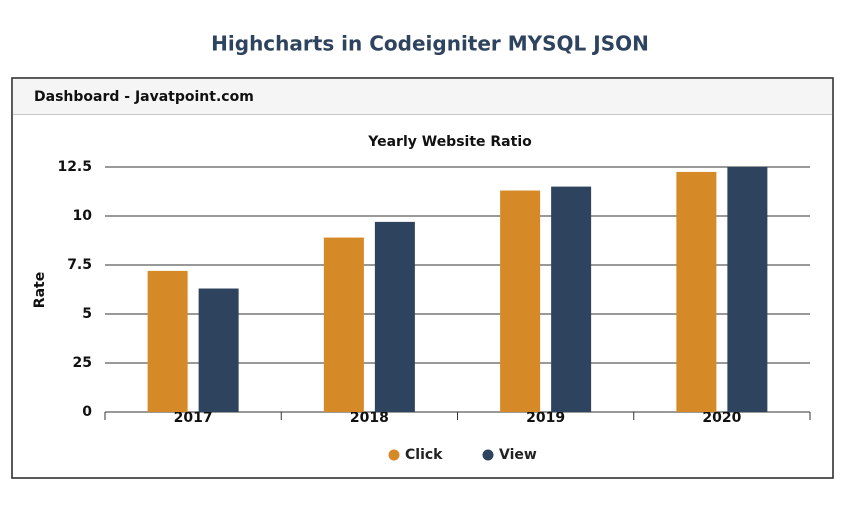 The image size is (850, 509). What do you see at coordinates (74, 167) in the screenshot?
I see `y-tick-label: 12.5` at bounding box center [74, 167].